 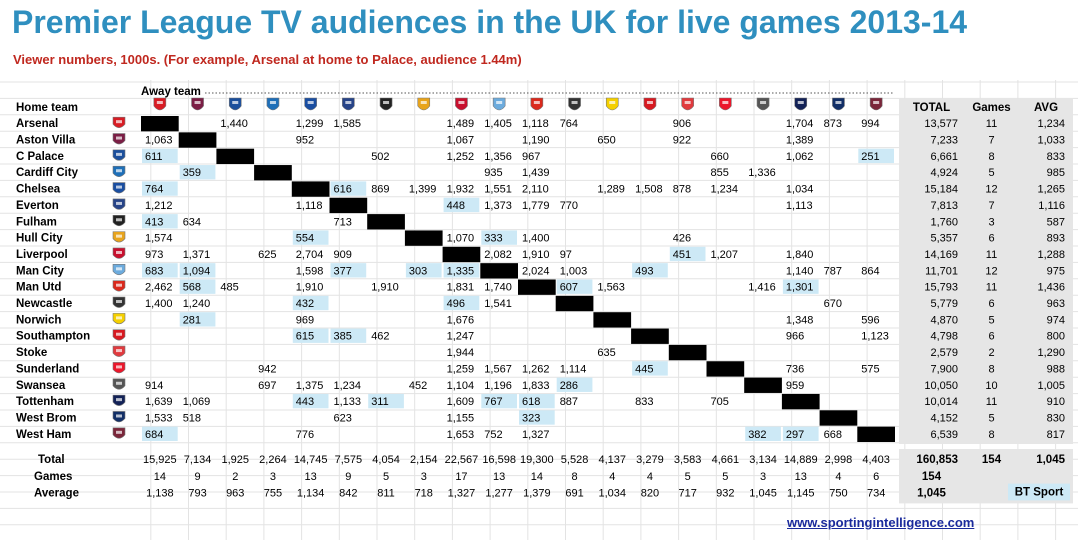 I want to click on row-total-total: 5,357, so click(x=944, y=239).